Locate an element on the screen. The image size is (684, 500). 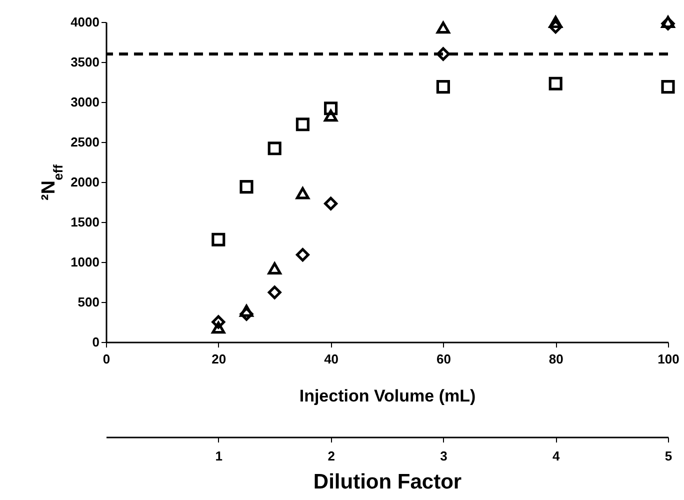
y-tick-label: 500 is located at coordinates (89, 302).